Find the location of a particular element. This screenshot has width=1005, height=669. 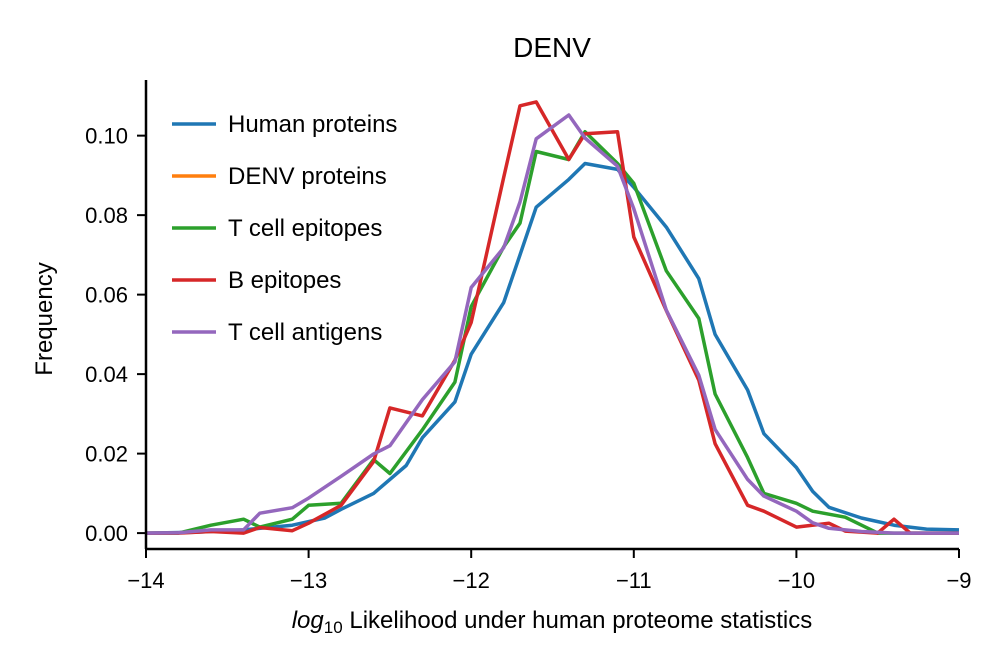

y-axis-ticks: 0.00 0.02 0.04 0.06 0.08 0.10 is located at coordinates (115, 335).